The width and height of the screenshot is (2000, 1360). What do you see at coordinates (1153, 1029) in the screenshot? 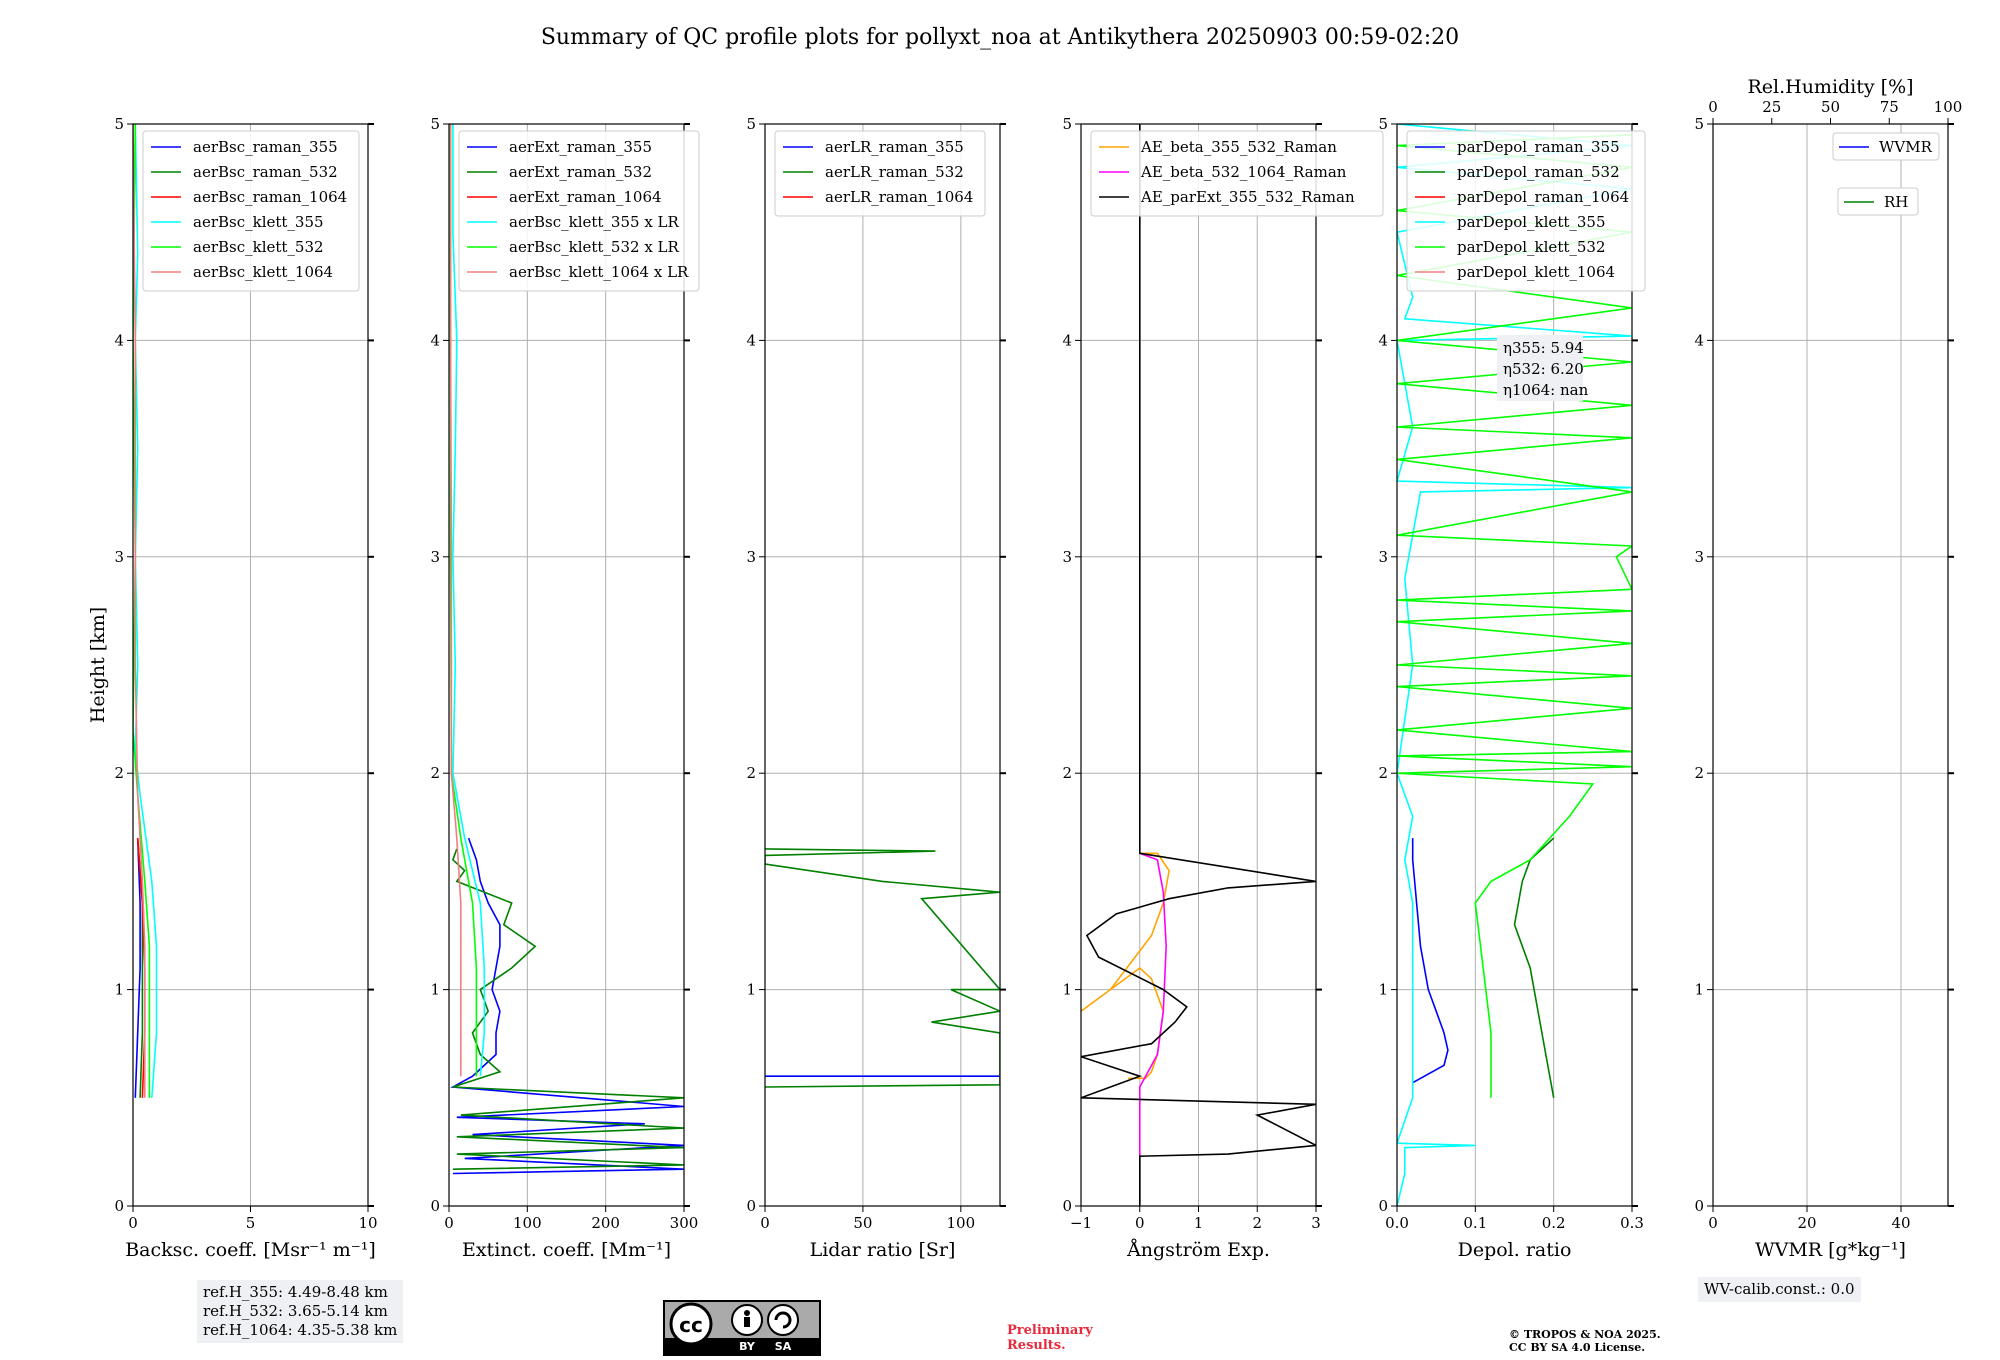
I see `series-line-ae-beta-532-1064-raman` at bounding box center [1153, 1029].